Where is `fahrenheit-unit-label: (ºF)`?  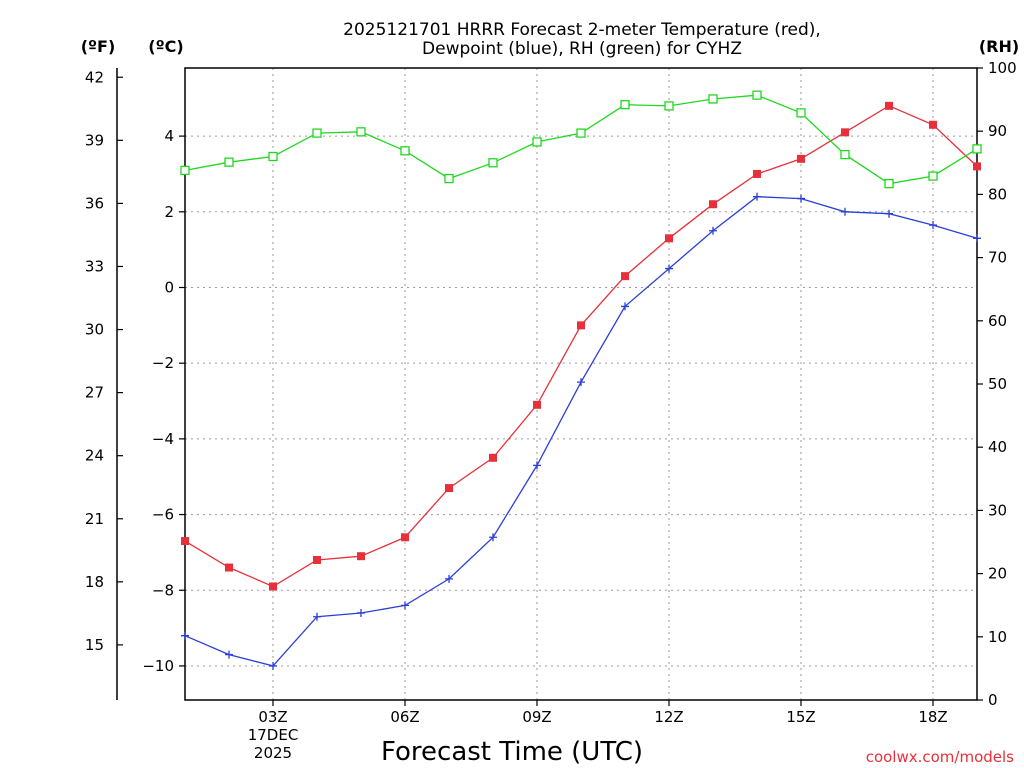 fahrenheit-unit-label: (ºF) is located at coordinates (98, 46).